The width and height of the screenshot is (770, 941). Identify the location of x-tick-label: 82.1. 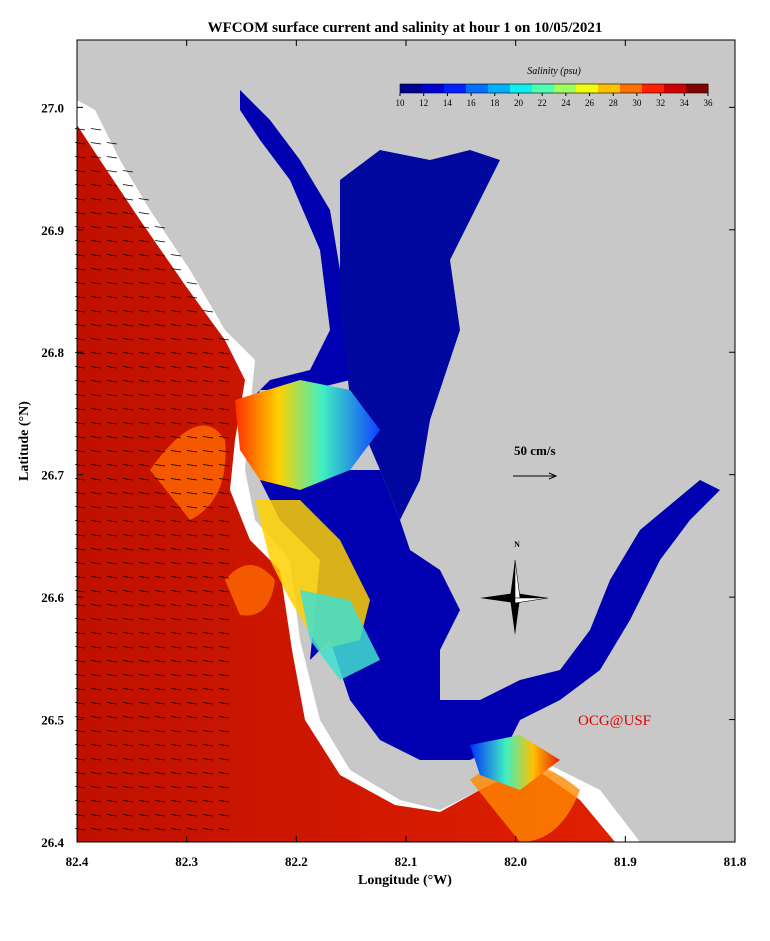
(406, 861).